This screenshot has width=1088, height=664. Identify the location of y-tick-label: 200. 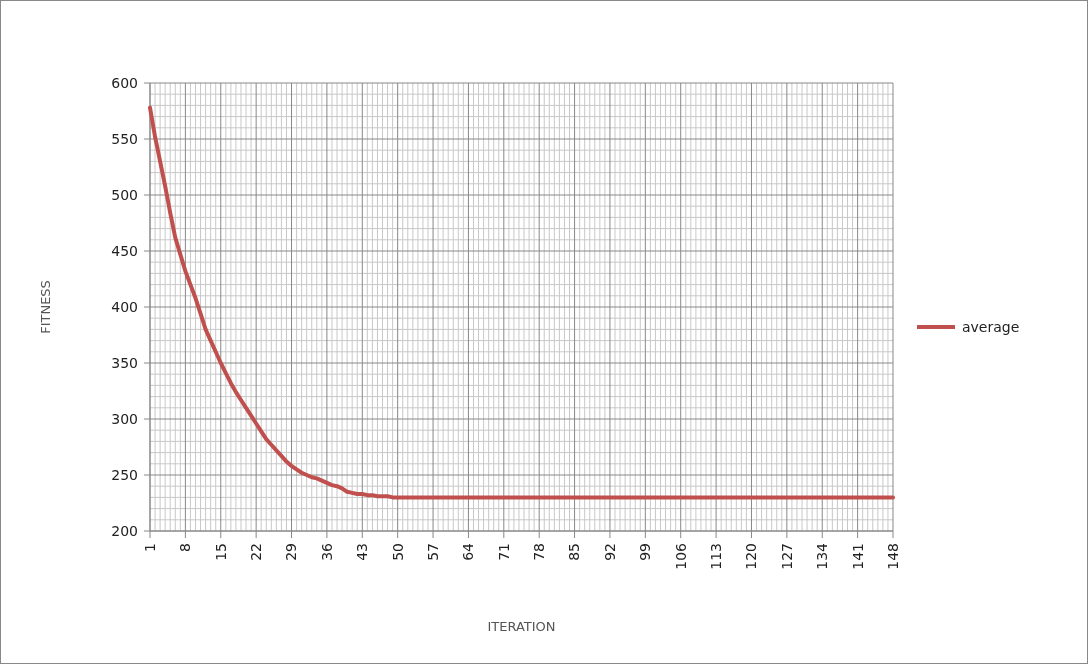
(124, 530).